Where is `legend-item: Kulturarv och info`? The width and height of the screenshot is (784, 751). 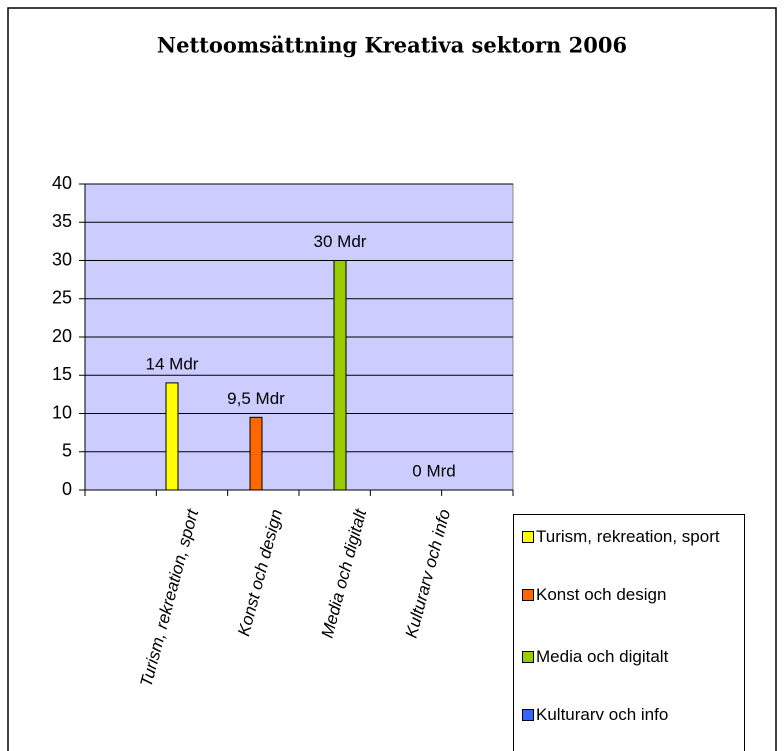 legend-item: Kulturarv och info is located at coordinates (636, 715).